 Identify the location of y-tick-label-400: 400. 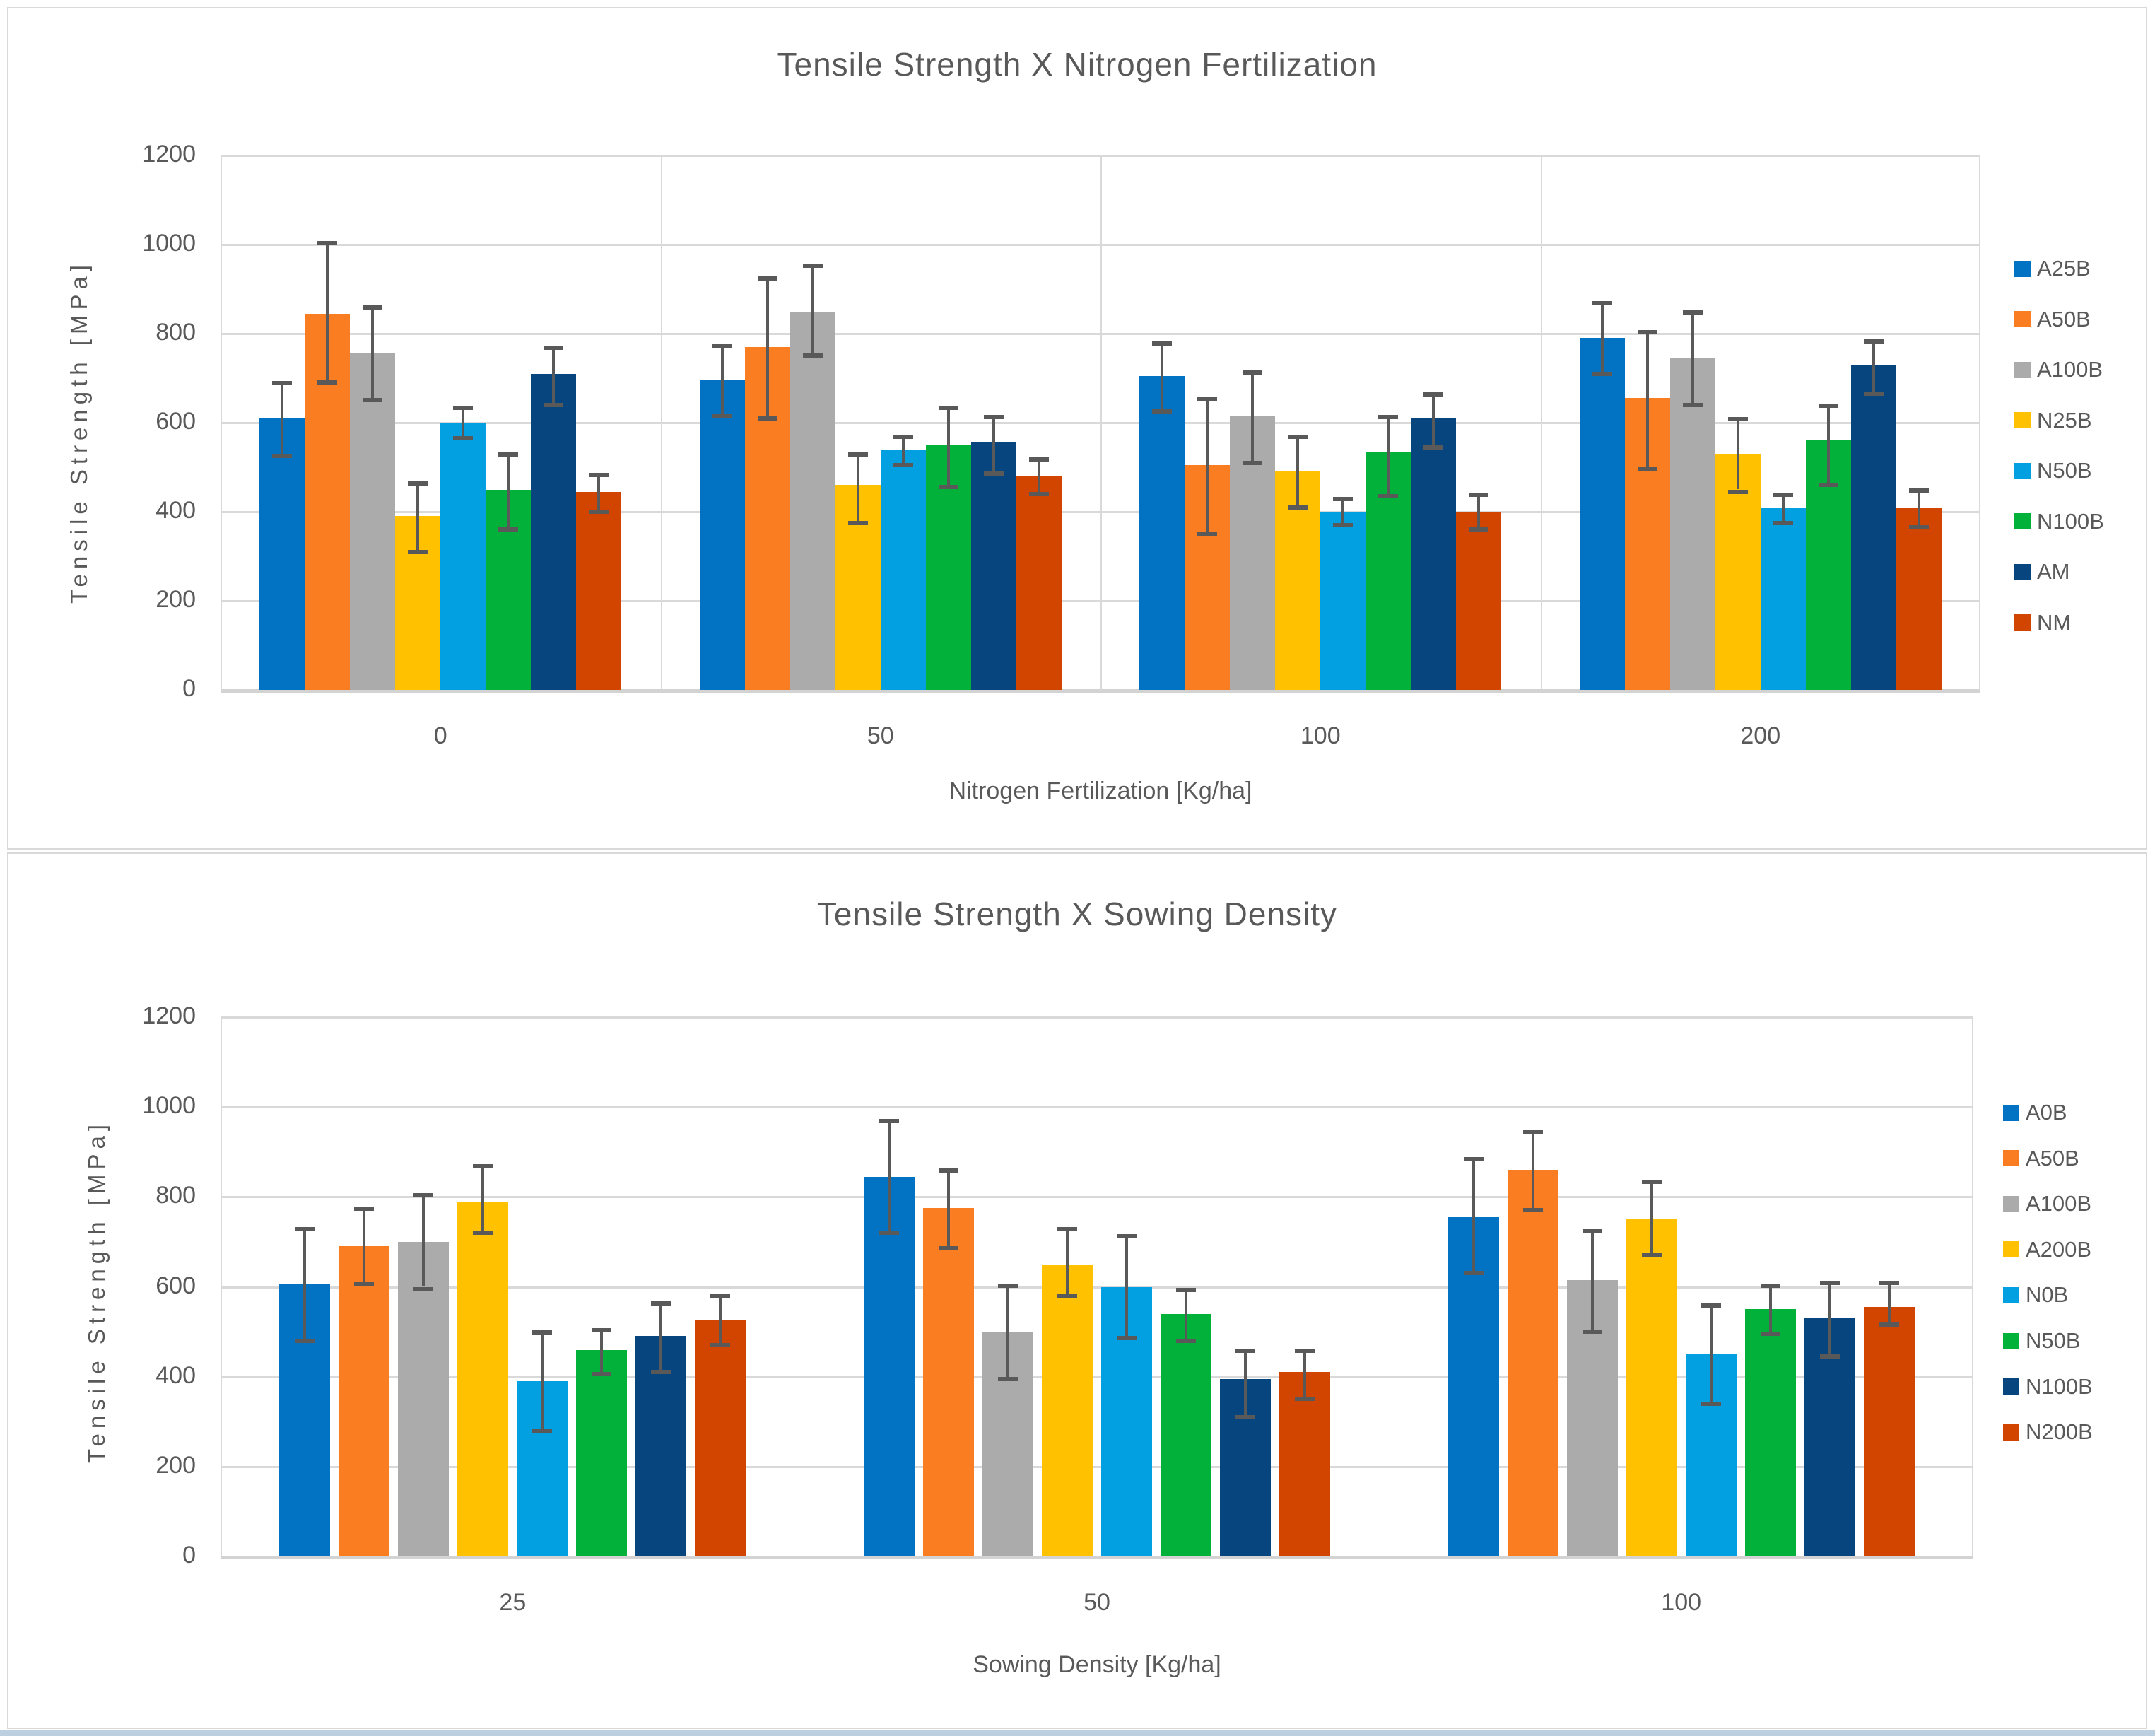
(176, 1375).